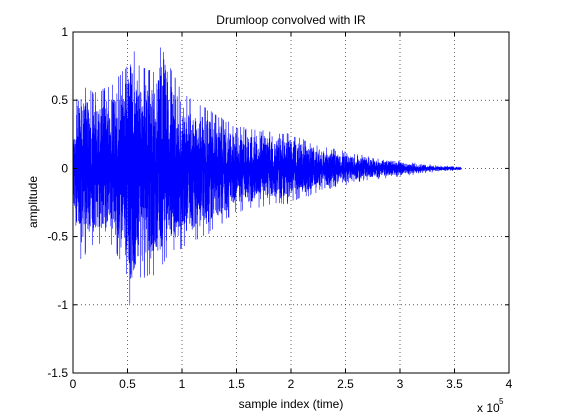  What do you see at coordinates (509, 384) in the screenshot?
I see `x-tick-label: 4` at bounding box center [509, 384].